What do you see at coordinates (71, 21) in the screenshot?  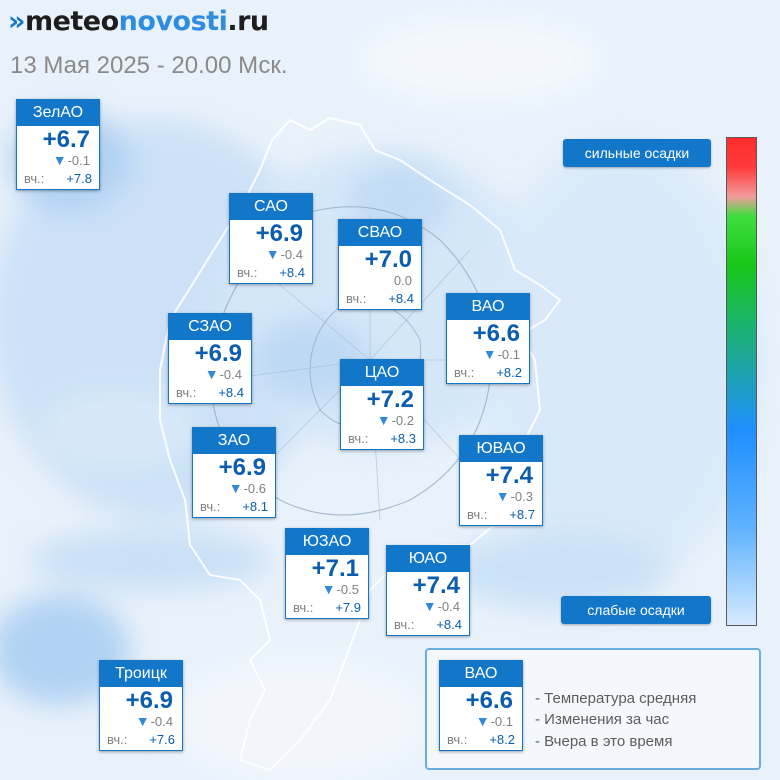 I see `logo-text-part1: meteo` at bounding box center [71, 21].